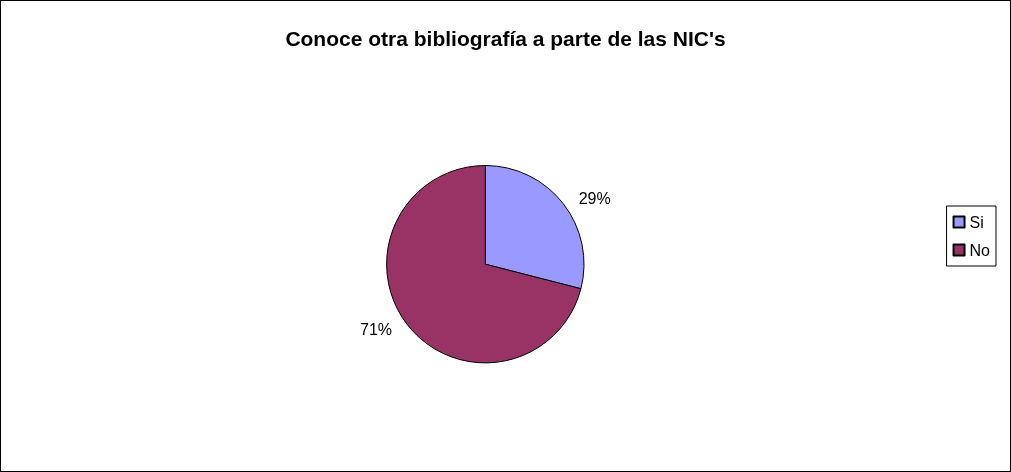 This screenshot has width=1011, height=472. Describe the element at coordinates (505, 38) in the screenshot. I see `chart-title: Conoce otra bibliografía a parte de las NIC's` at that location.